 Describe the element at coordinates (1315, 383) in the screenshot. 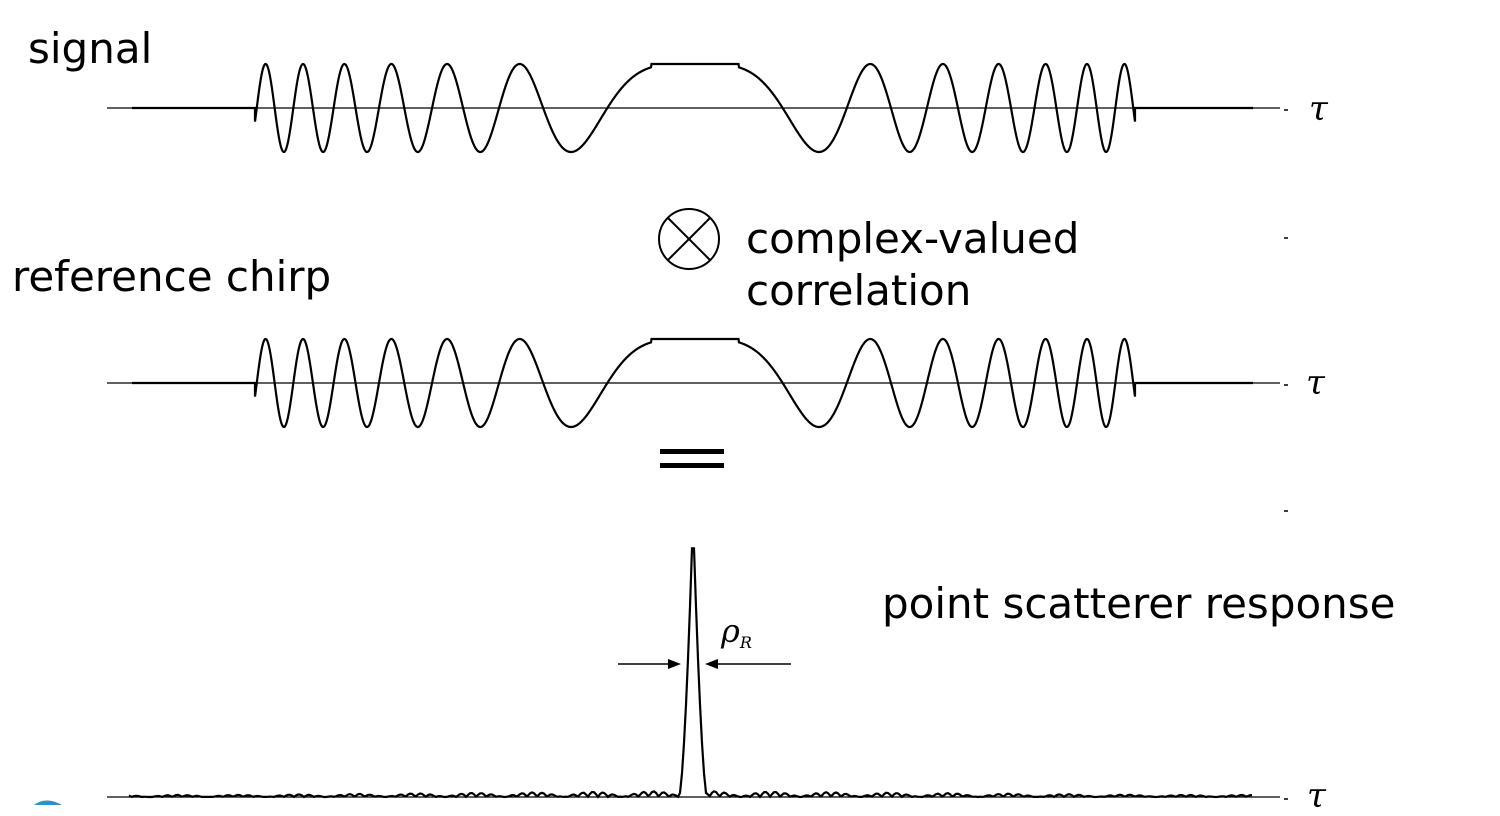

I see `reference-tau-label: τ` at that location.